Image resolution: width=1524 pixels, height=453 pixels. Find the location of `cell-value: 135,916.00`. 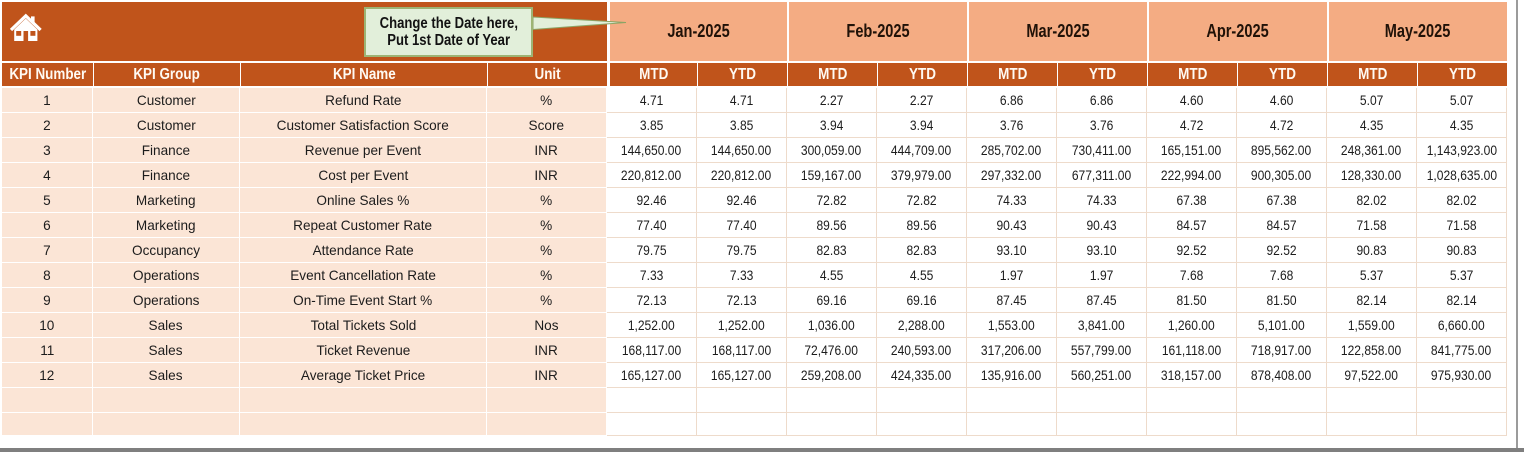

cell-value: 135,916.00 is located at coordinates (1012, 375).